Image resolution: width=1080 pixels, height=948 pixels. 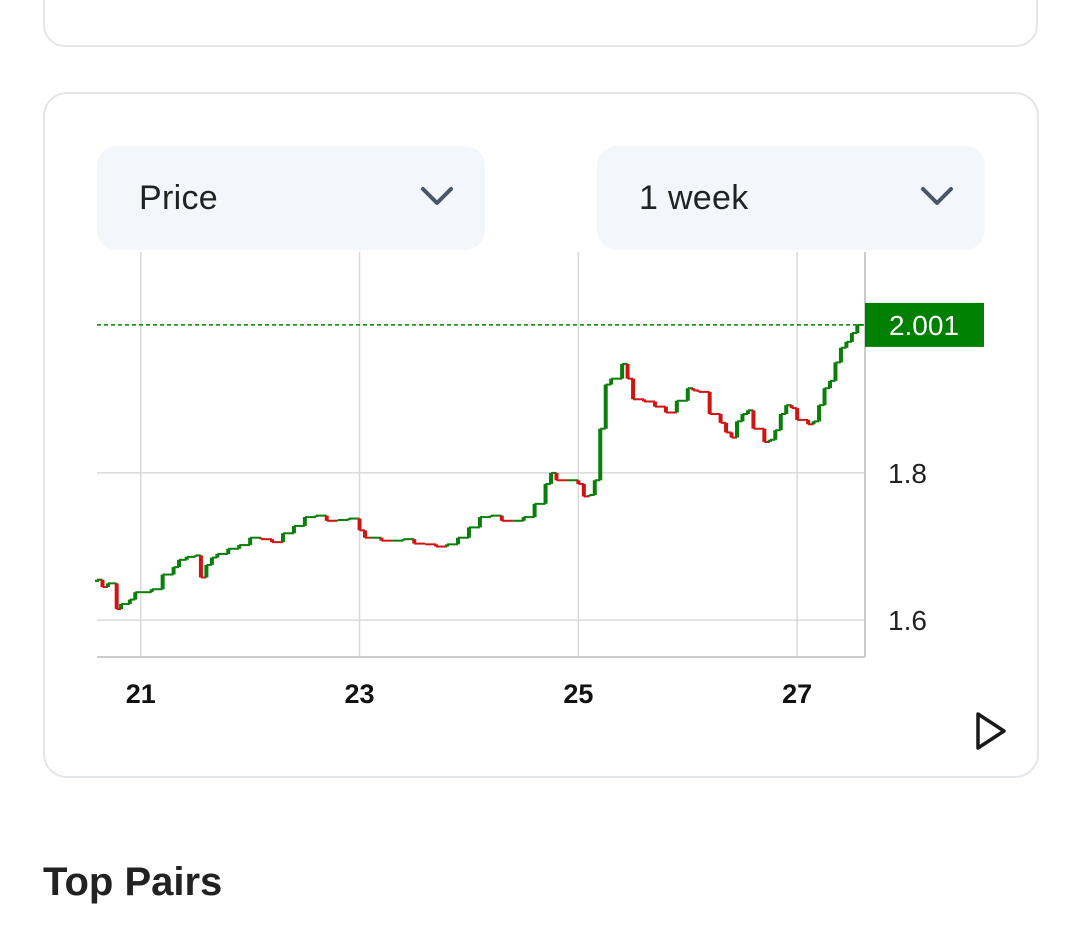 What do you see at coordinates (178, 197) in the screenshot?
I see `metric-select-value: Price` at bounding box center [178, 197].